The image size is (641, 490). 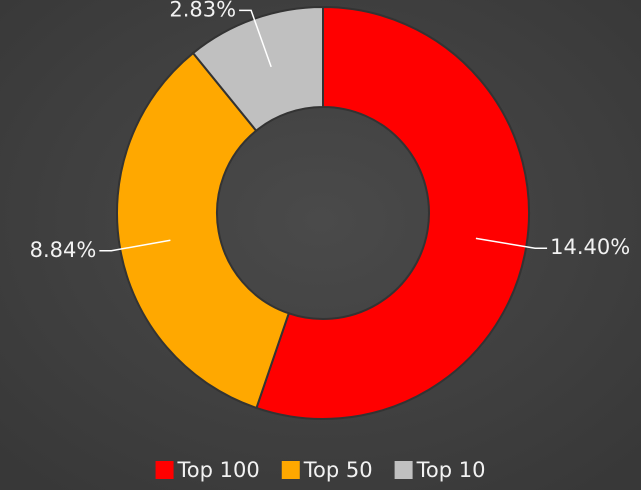 I want to click on legend-label: Top 50, so click(x=338, y=470).